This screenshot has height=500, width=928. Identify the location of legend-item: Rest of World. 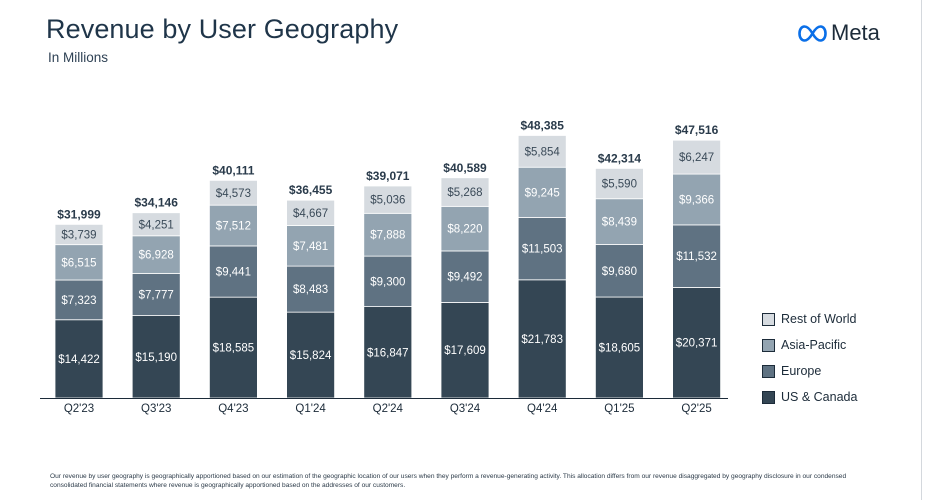
(809, 319).